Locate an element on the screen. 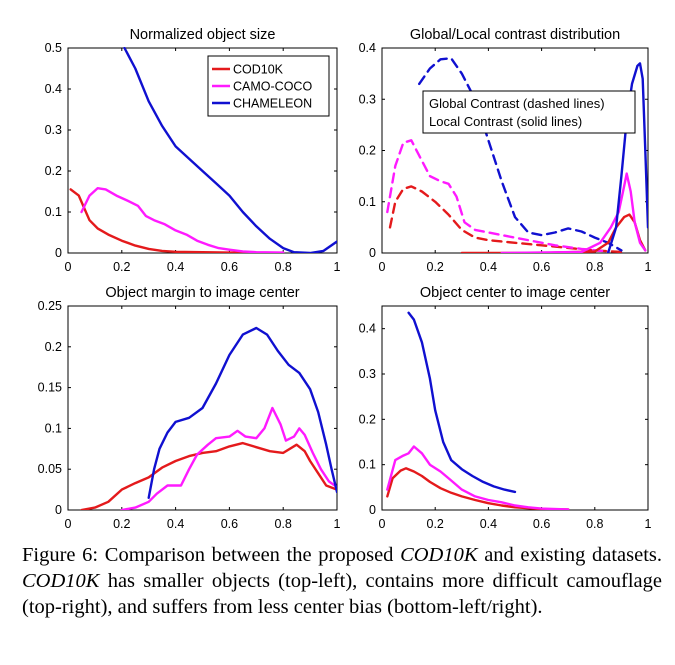  y-tick-label: 0.5 is located at coordinates (53, 48).